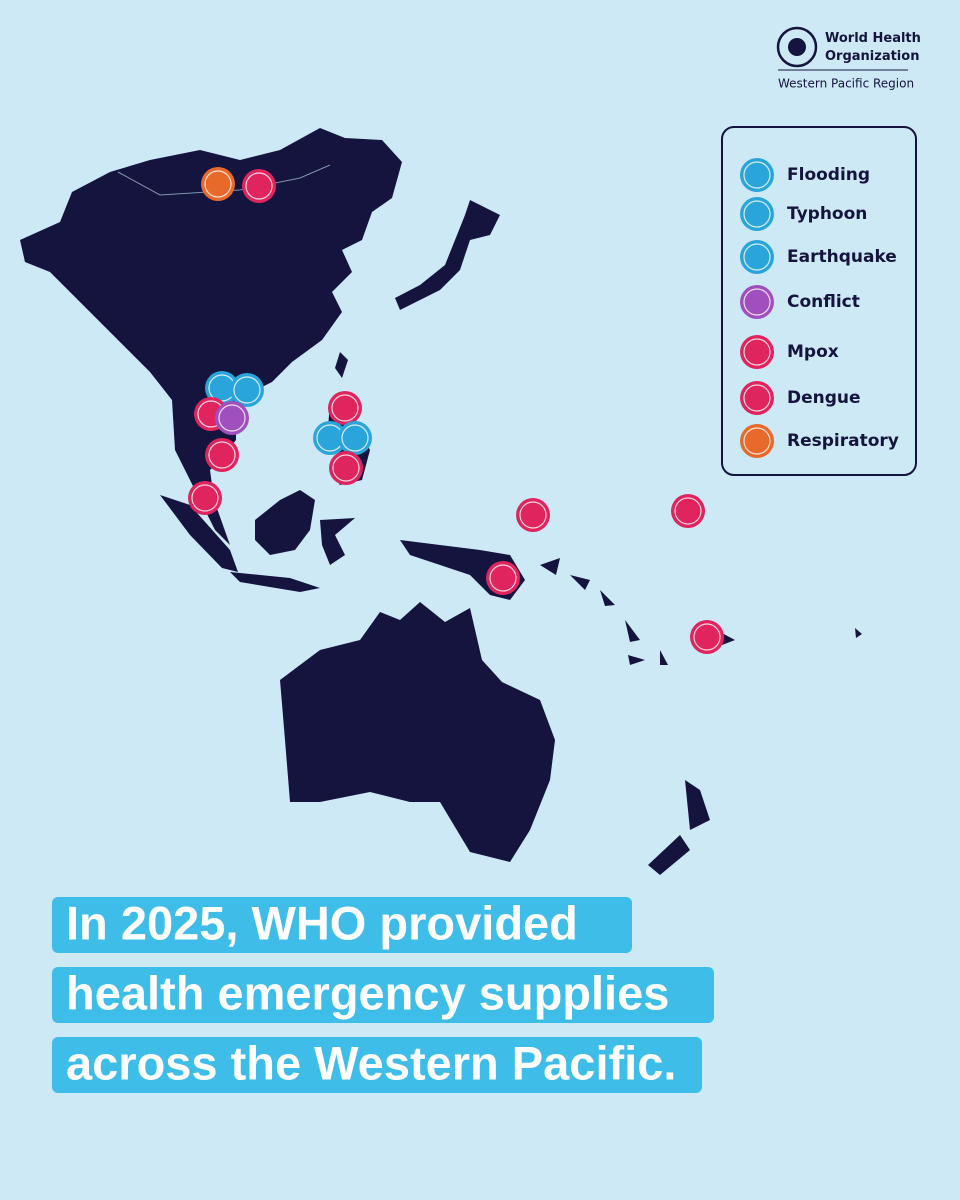 This screenshot has width=960, height=1200. Describe the element at coordinates (275, 582) in the screenshot. I see `java` at that location.